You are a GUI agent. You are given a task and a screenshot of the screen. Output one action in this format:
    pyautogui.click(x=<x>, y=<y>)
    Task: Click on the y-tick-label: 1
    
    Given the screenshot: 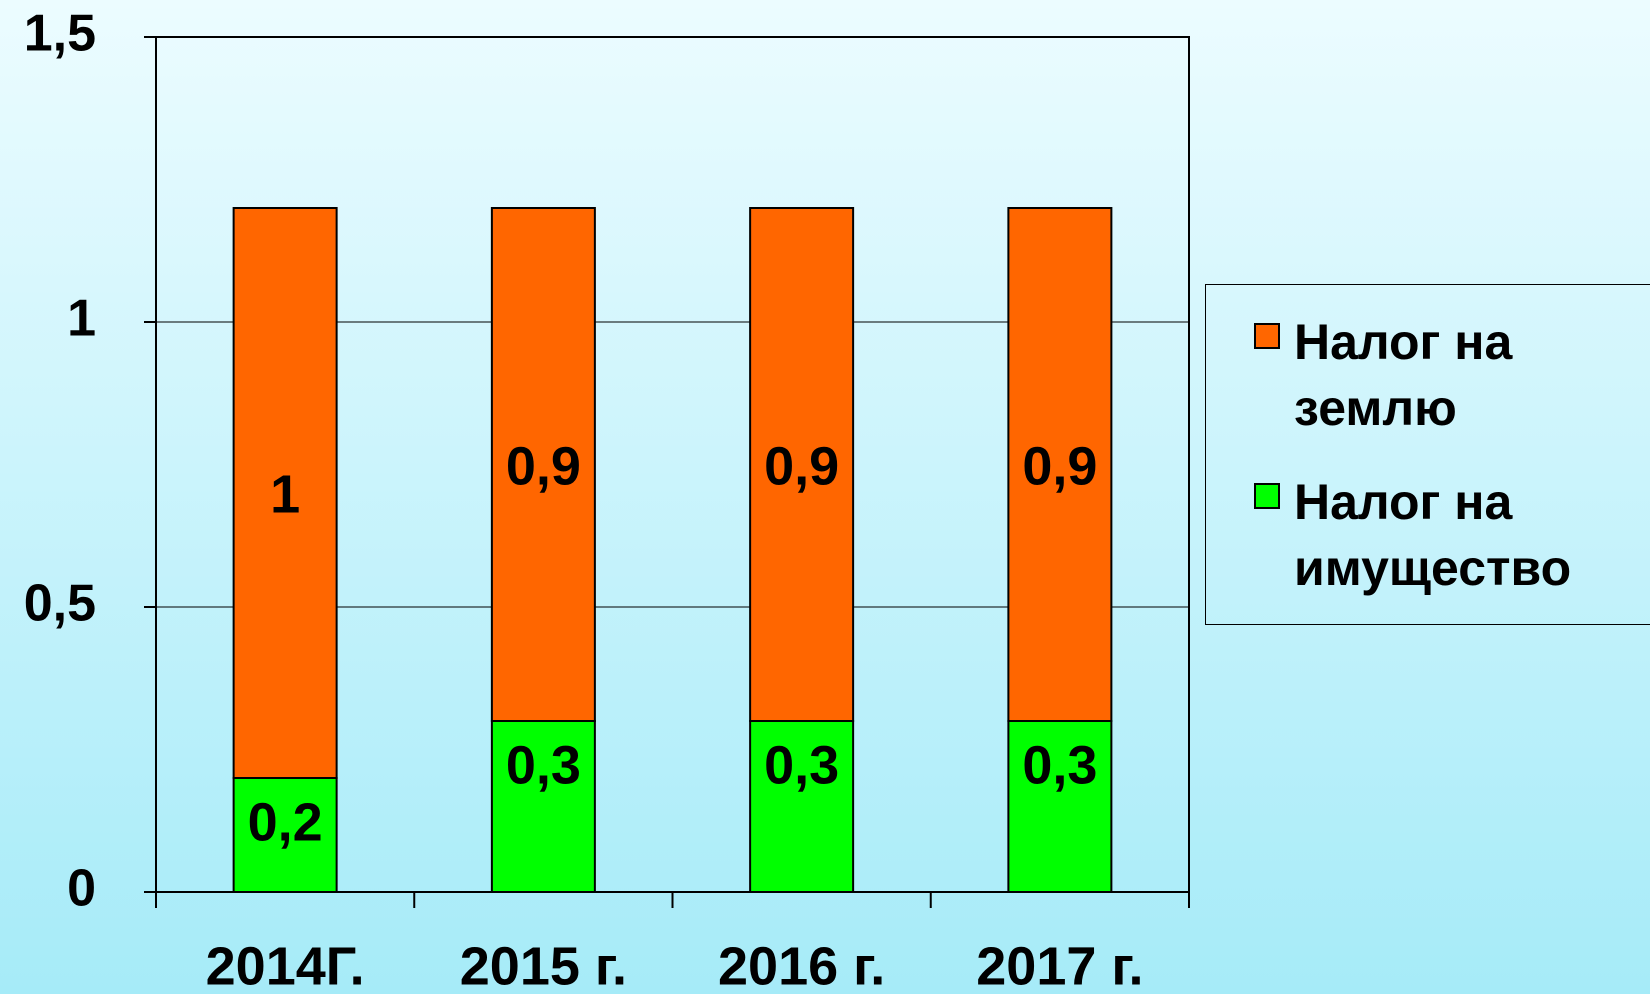 What is the action you would take?
    pyautogui.click(x=81, y=319)
    